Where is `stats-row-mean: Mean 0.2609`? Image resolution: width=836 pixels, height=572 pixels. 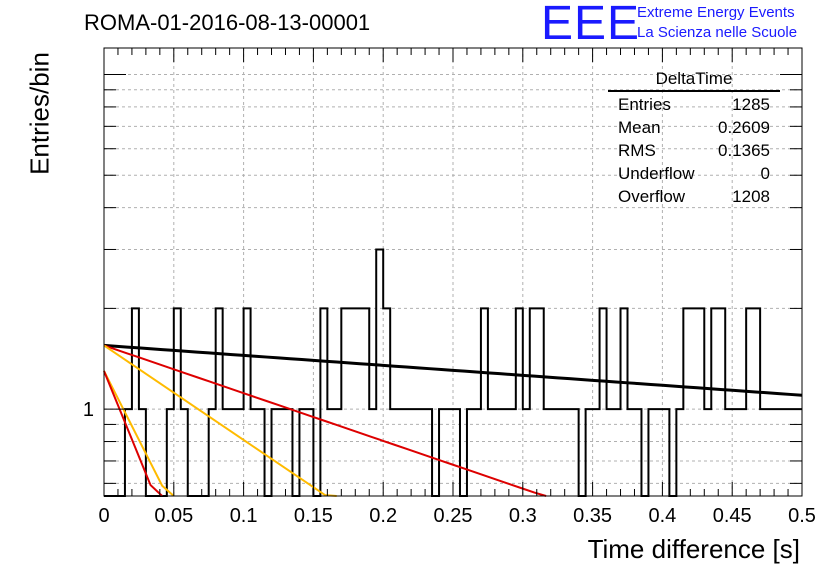
stats-row-mean: Mean 0.2609 is located at coordinates (694, 127).